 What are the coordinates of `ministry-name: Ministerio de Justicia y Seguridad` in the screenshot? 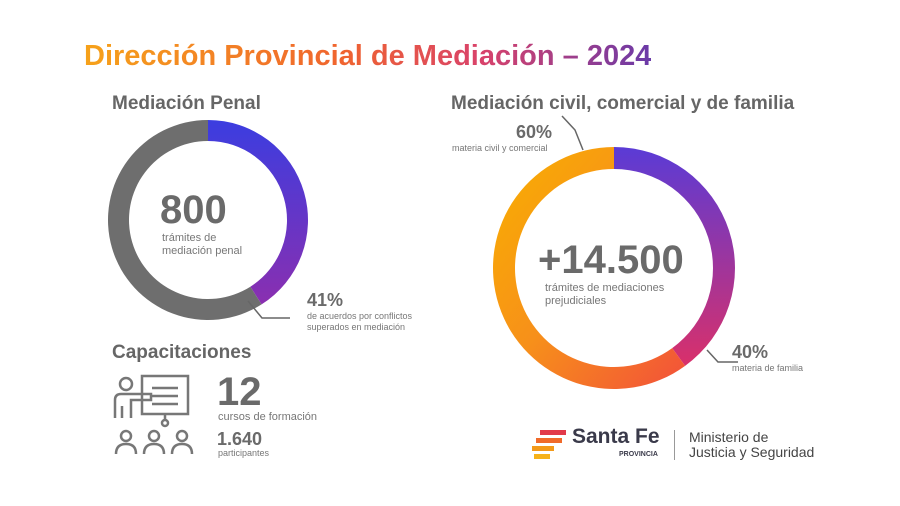 It's located at (752, 445).